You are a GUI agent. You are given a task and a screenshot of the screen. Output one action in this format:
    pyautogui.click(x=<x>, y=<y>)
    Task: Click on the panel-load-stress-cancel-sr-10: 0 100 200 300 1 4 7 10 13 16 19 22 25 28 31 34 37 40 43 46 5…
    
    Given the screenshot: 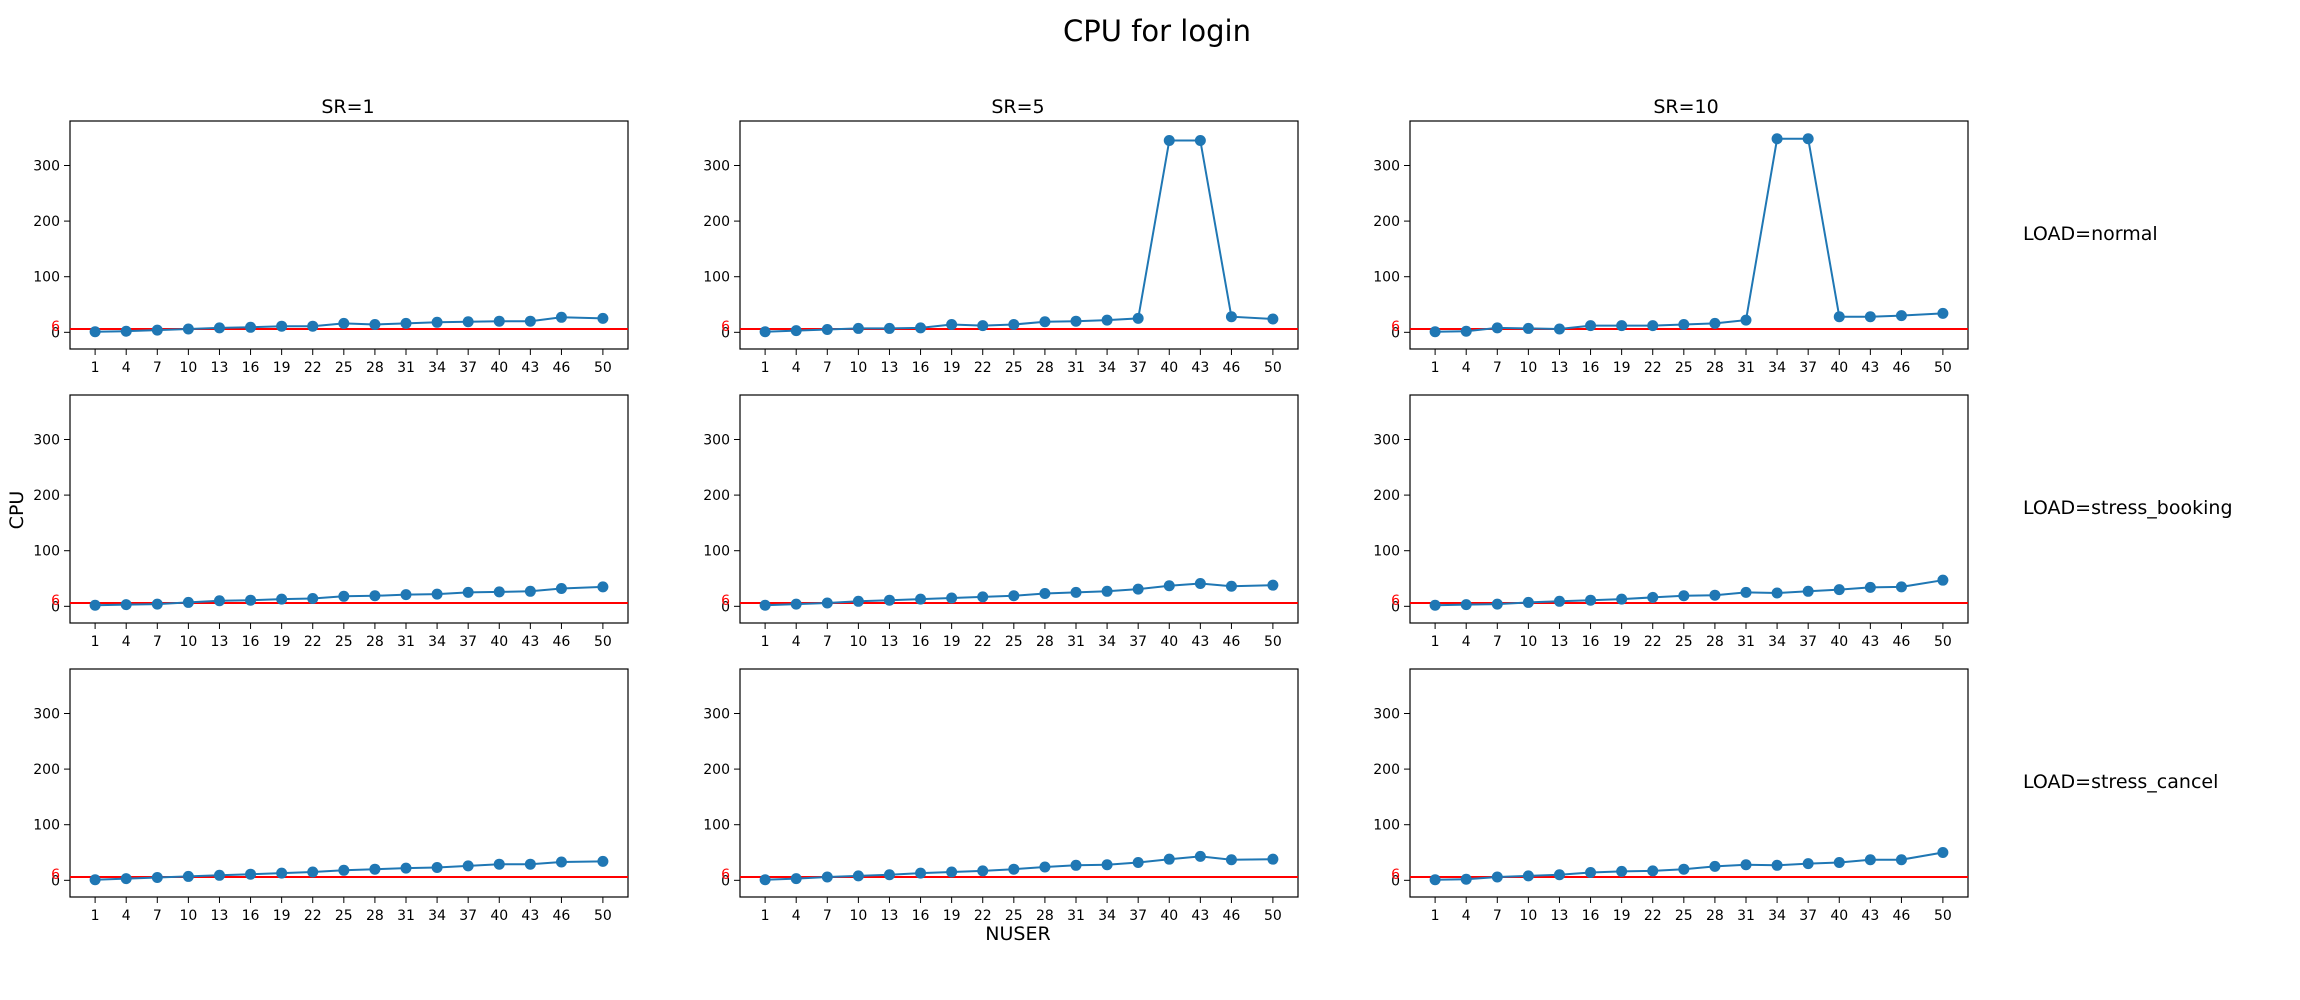 What is the action you would take?
    pyautogui.click(x=1671, y=796)
    